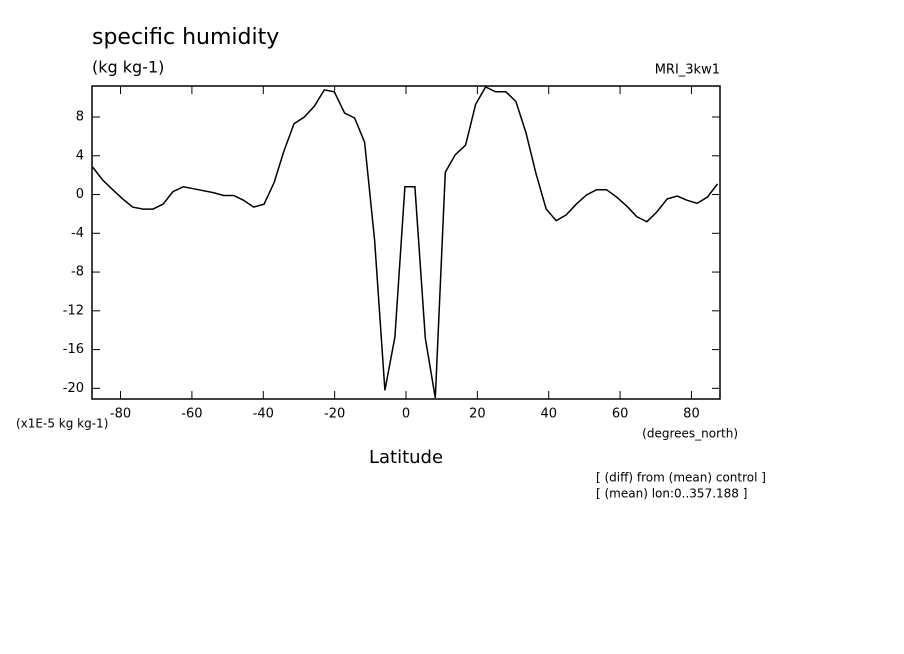 The width and height of the screenshot is (904, 654). I want to click on y-tick-label: -4, so click(77, 233).